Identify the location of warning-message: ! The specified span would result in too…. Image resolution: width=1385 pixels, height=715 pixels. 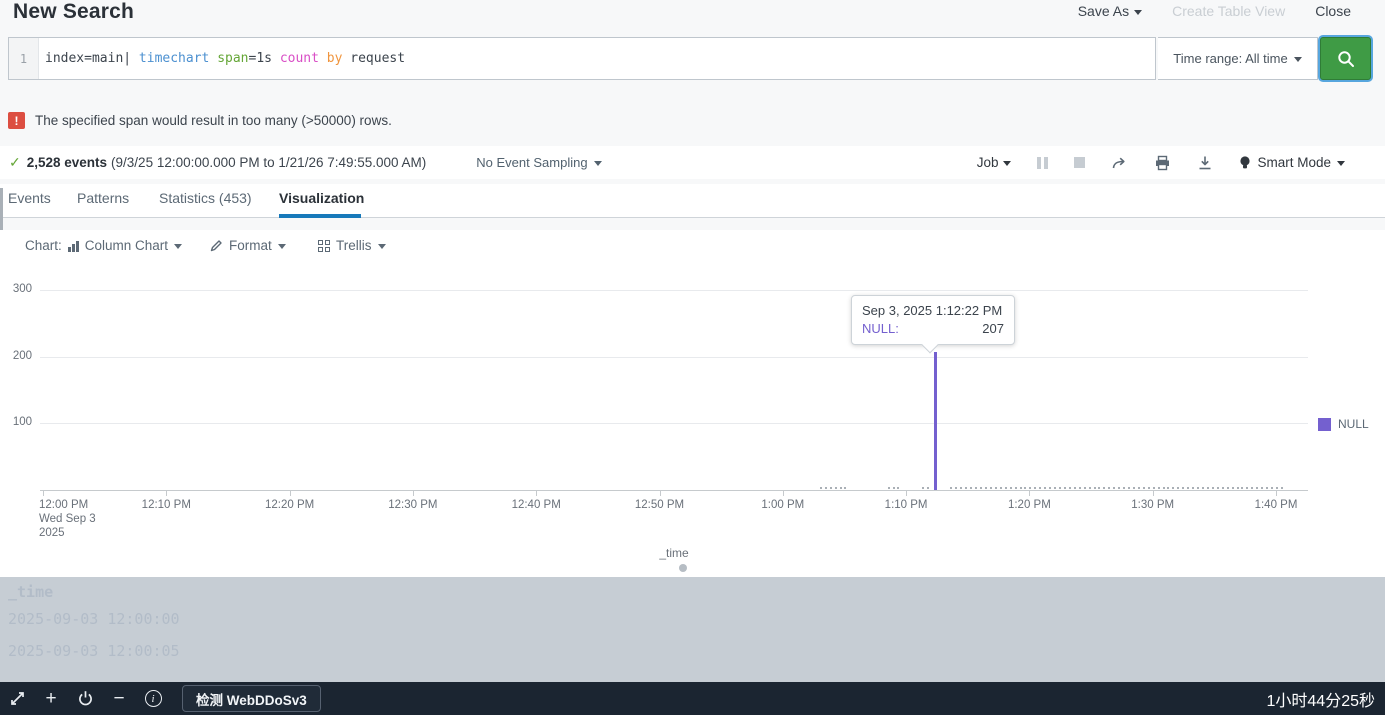
(200, 120).